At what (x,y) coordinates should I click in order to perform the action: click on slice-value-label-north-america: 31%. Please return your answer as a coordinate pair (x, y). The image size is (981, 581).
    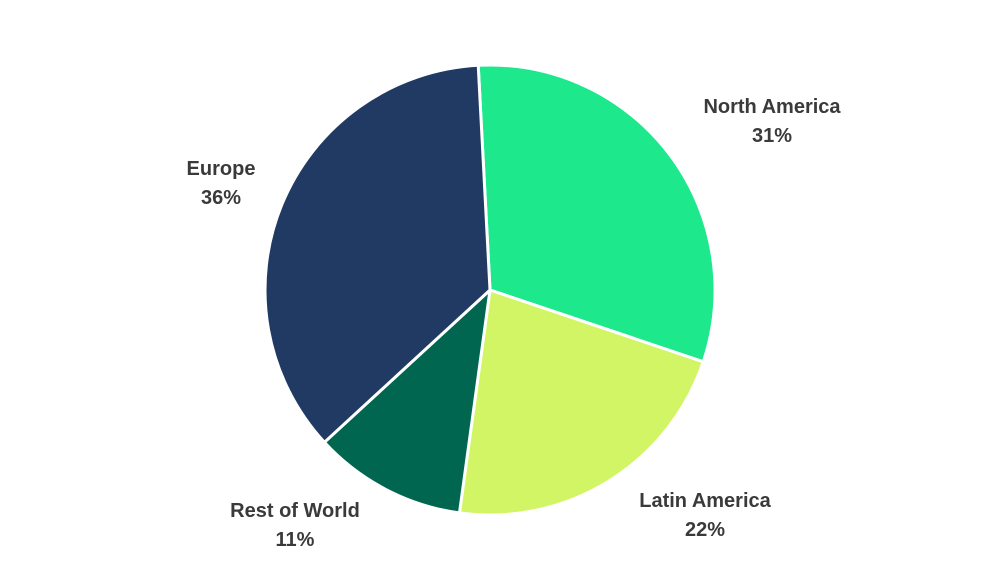
    Looking at the image, I should click on (772, 136).